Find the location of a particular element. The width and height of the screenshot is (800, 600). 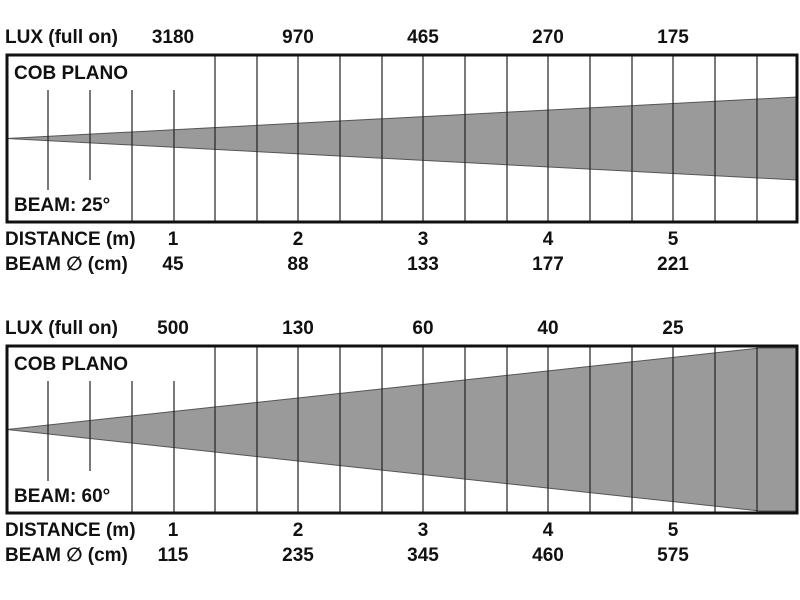

beam-angle: BEAM: 60° is located at coordinates (62, 496).